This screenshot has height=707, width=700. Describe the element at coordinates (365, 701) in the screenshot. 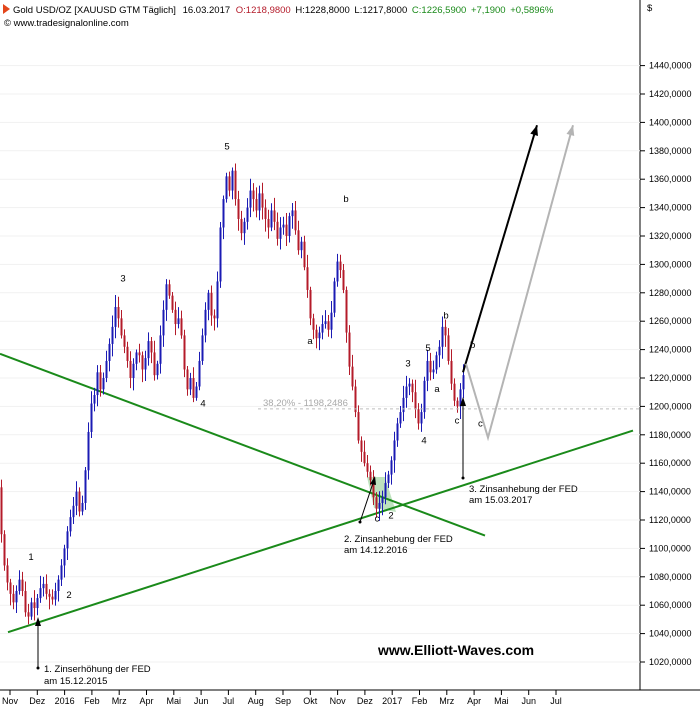

I see `x-tick-label: Dez` at that location.